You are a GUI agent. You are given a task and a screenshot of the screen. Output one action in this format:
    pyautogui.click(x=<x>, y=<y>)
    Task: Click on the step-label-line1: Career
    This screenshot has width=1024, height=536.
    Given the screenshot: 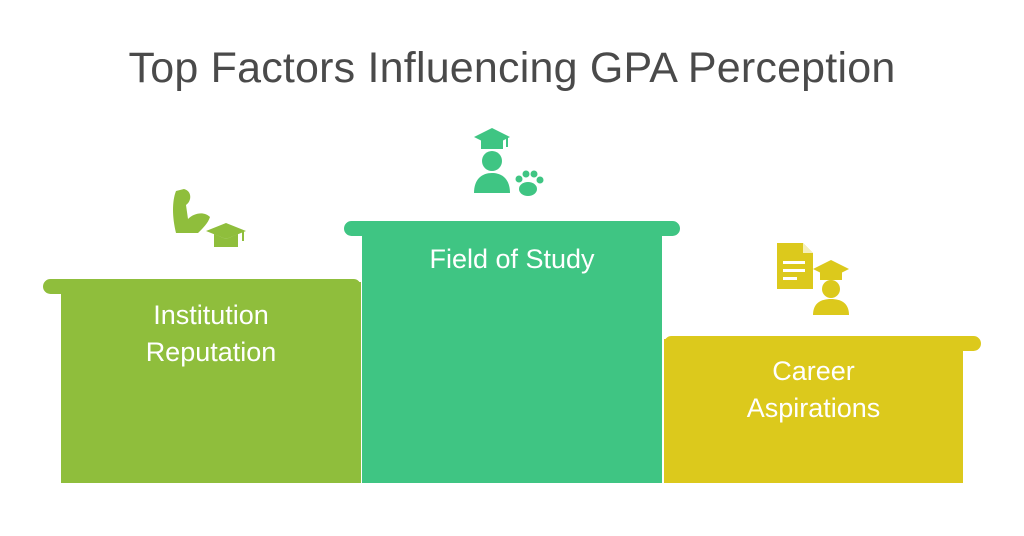 What is the action you would take?
    pyautogui.click(x=813, y=371)
    